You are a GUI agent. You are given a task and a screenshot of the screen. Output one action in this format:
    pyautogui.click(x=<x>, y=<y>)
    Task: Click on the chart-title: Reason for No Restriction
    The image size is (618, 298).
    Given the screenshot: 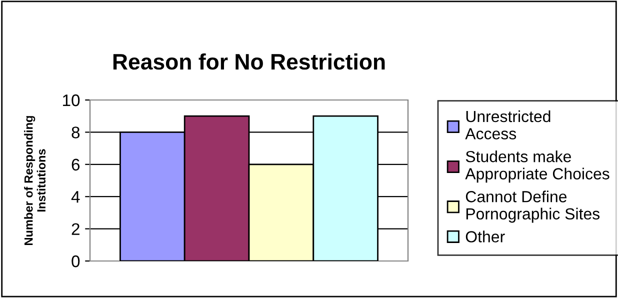 What is the action you would take?
    pyautogui.click(x=249, y=61)
    